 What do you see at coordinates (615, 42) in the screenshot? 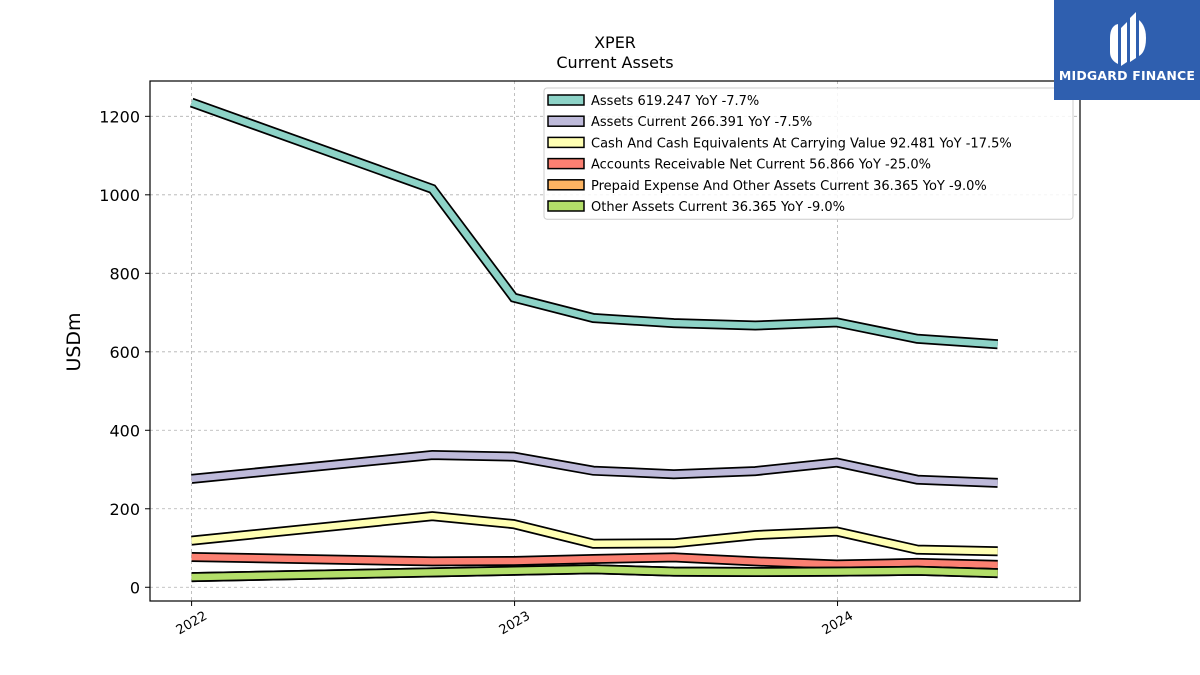
I see `chart-title: XPER` at bounding box center [615, 42].